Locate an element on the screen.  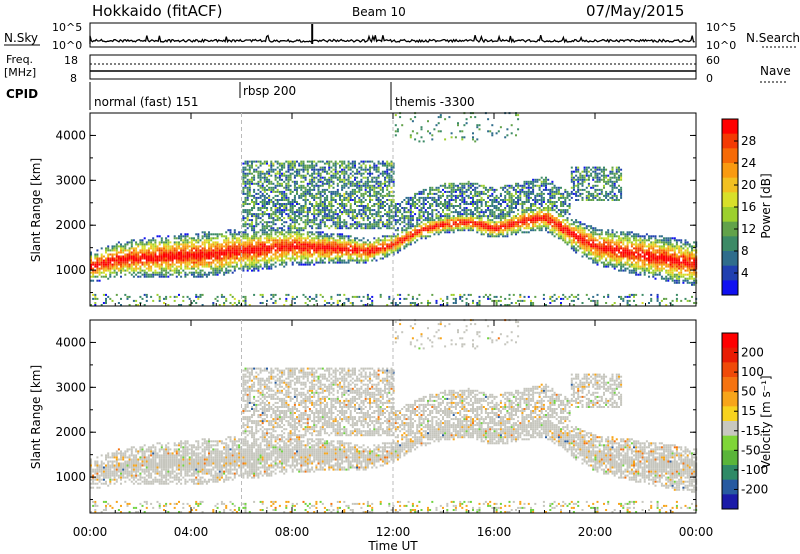
velocity-colorbar-tick: 15 is located at coordinates (748, 411).